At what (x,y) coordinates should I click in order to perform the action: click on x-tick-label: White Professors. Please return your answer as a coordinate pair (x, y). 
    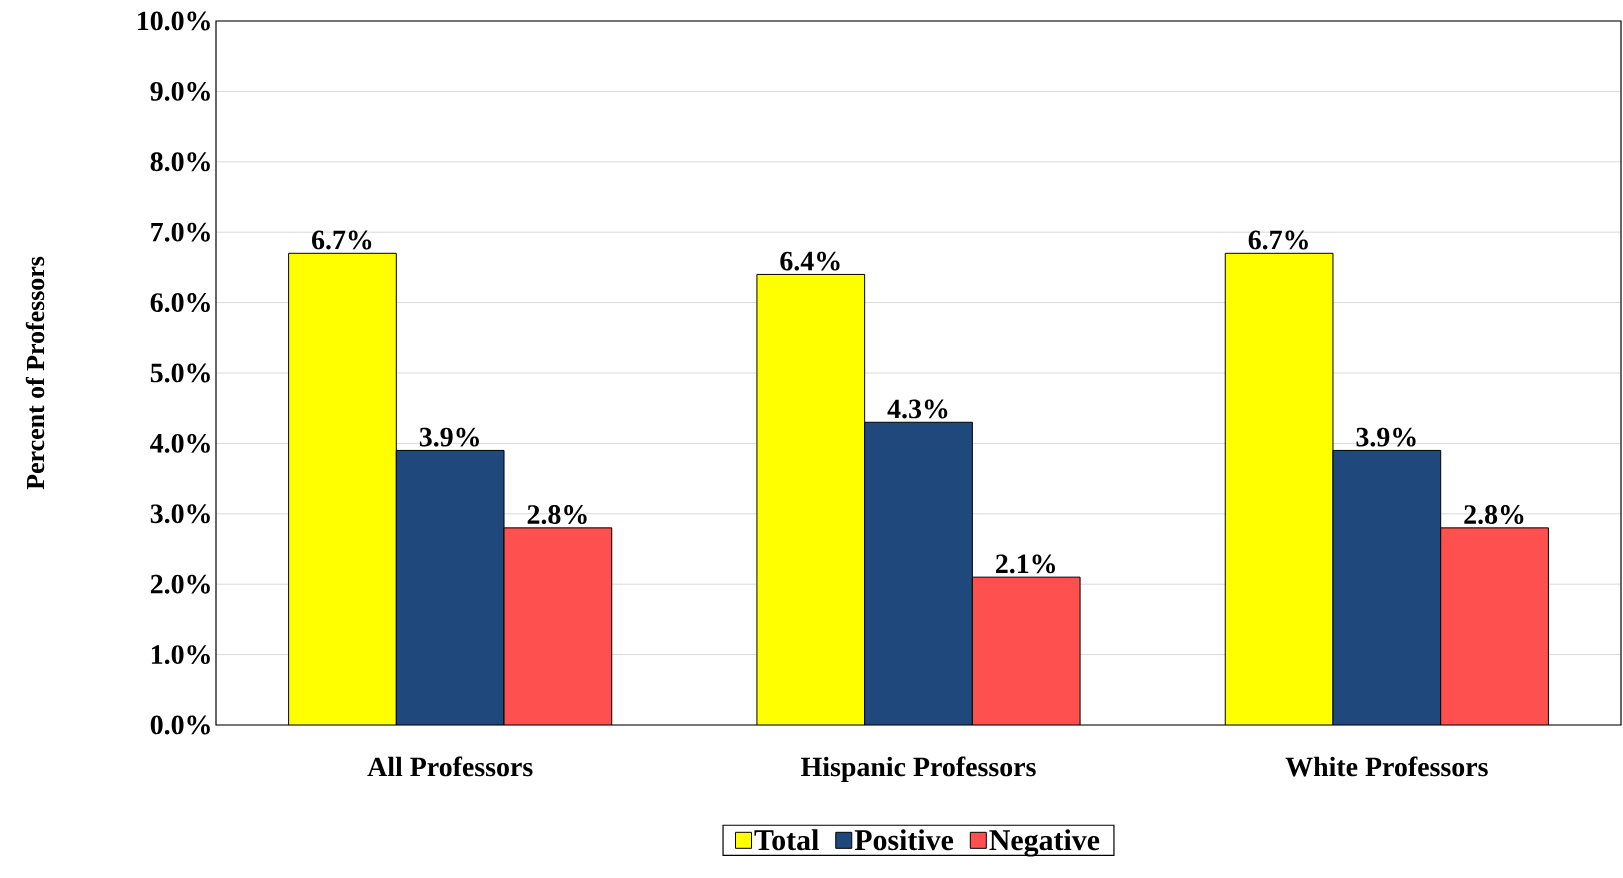
    Looking at the image, I should click on (1386, 766).